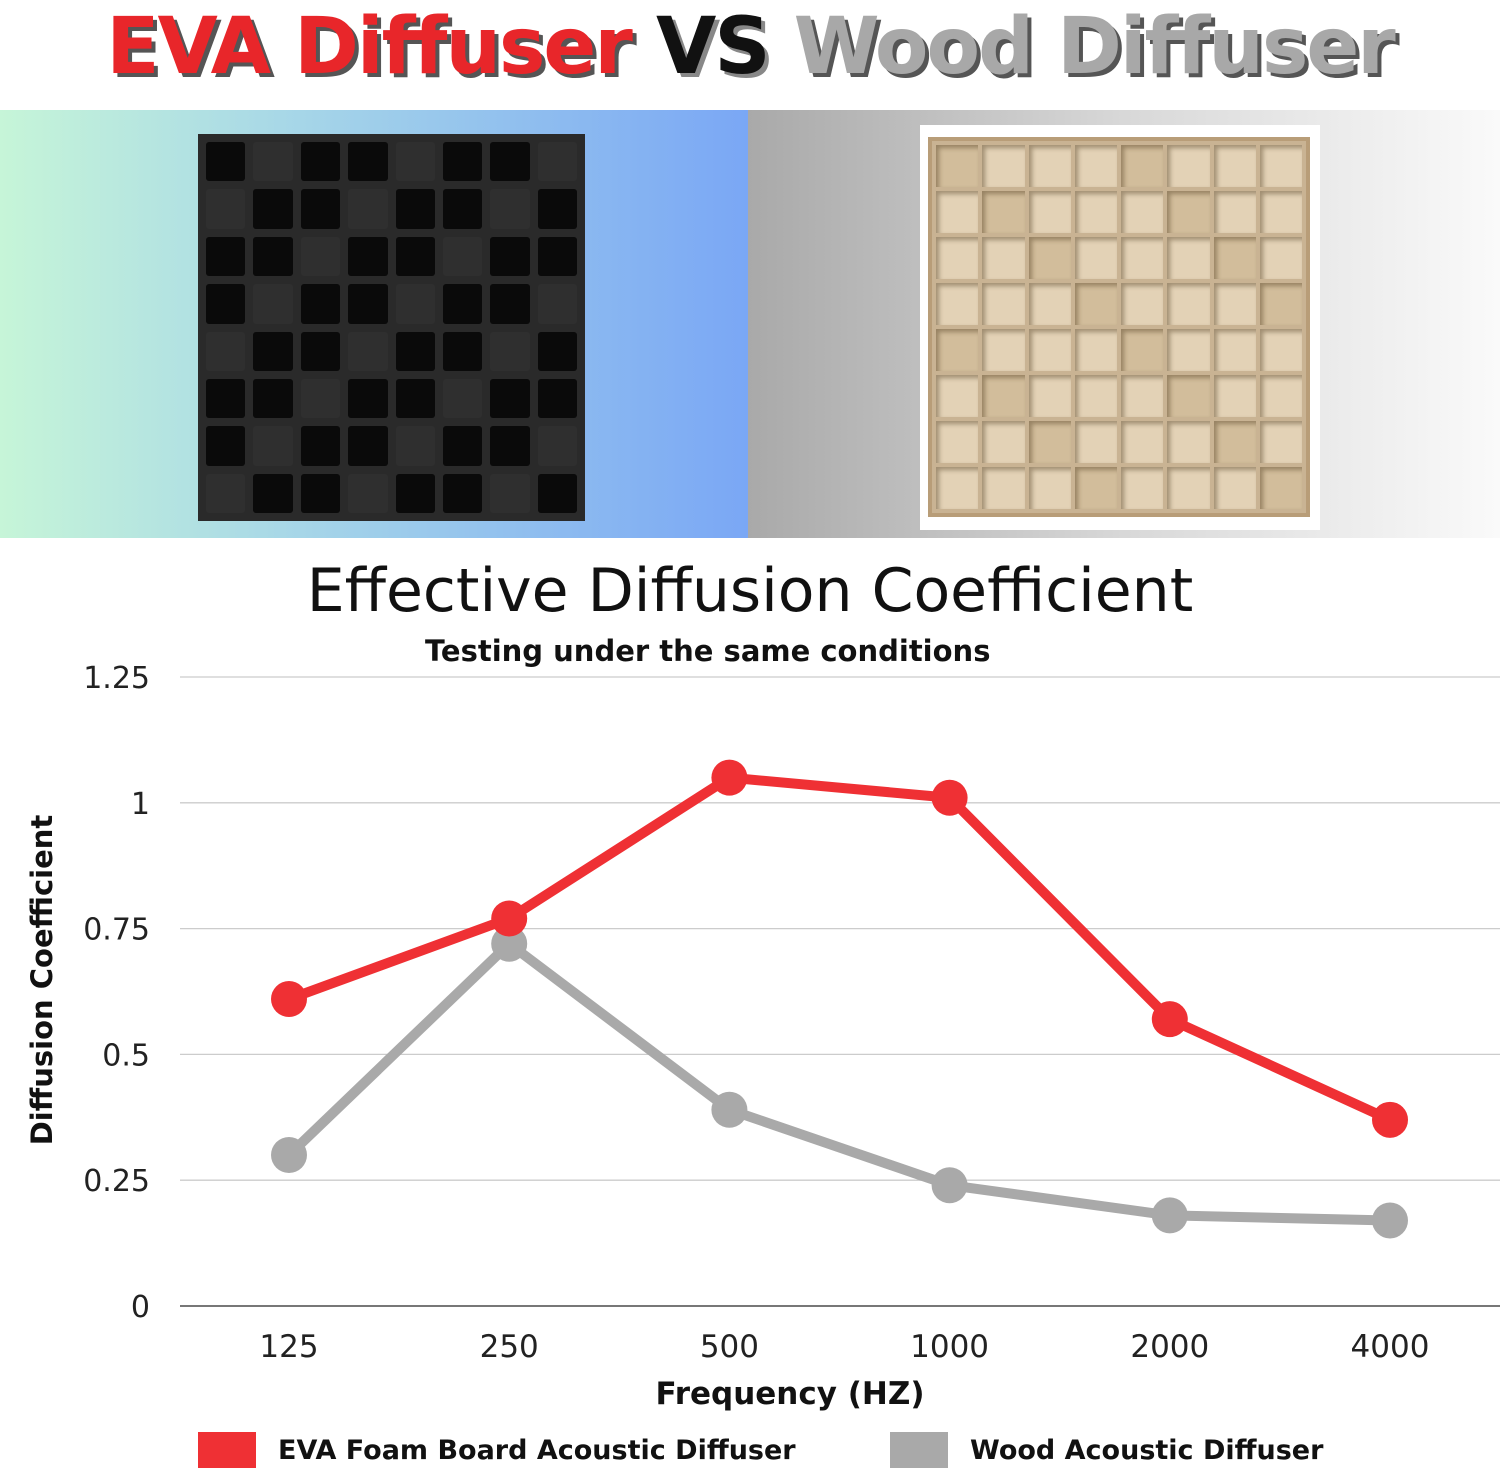 Image resolution: width=1500 pixels, height=1472 pixels. I want to click on legend-swatch-wood, so click(919, 1450).